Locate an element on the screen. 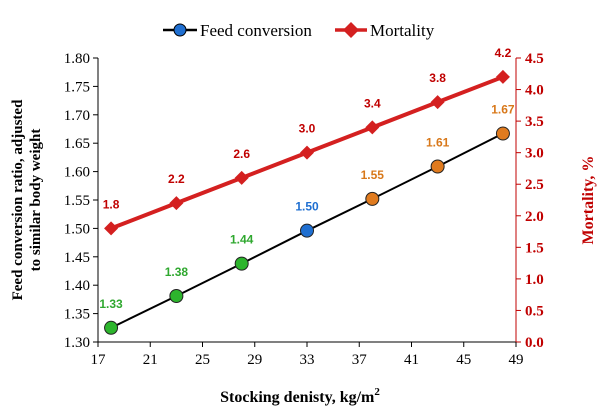  right-tick-label: 1.0 is located at coordinates (534, 280).